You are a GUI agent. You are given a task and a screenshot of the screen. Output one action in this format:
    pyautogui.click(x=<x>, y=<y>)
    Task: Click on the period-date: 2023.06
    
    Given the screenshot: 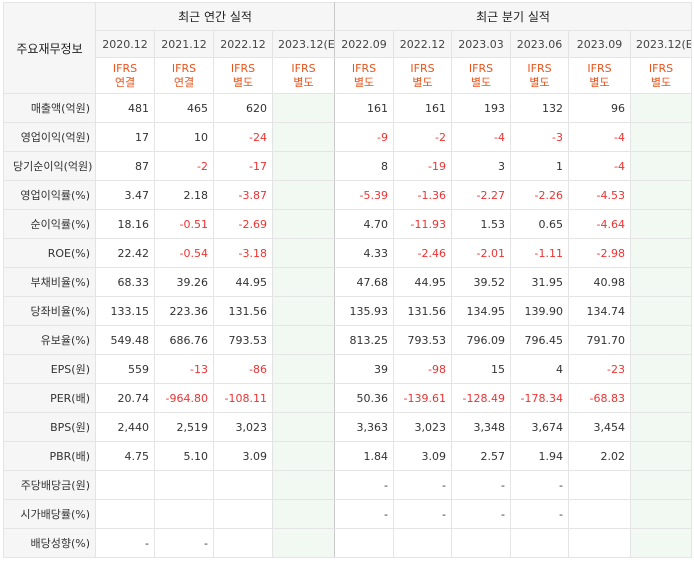 What is the action you would take?
    pyautogui.click(x=539, y=44)
    